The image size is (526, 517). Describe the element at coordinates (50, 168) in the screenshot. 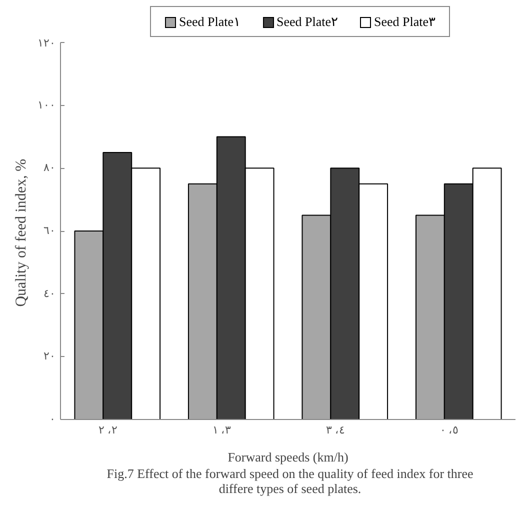

I see `y-tick-label: ٨٠` at that location.